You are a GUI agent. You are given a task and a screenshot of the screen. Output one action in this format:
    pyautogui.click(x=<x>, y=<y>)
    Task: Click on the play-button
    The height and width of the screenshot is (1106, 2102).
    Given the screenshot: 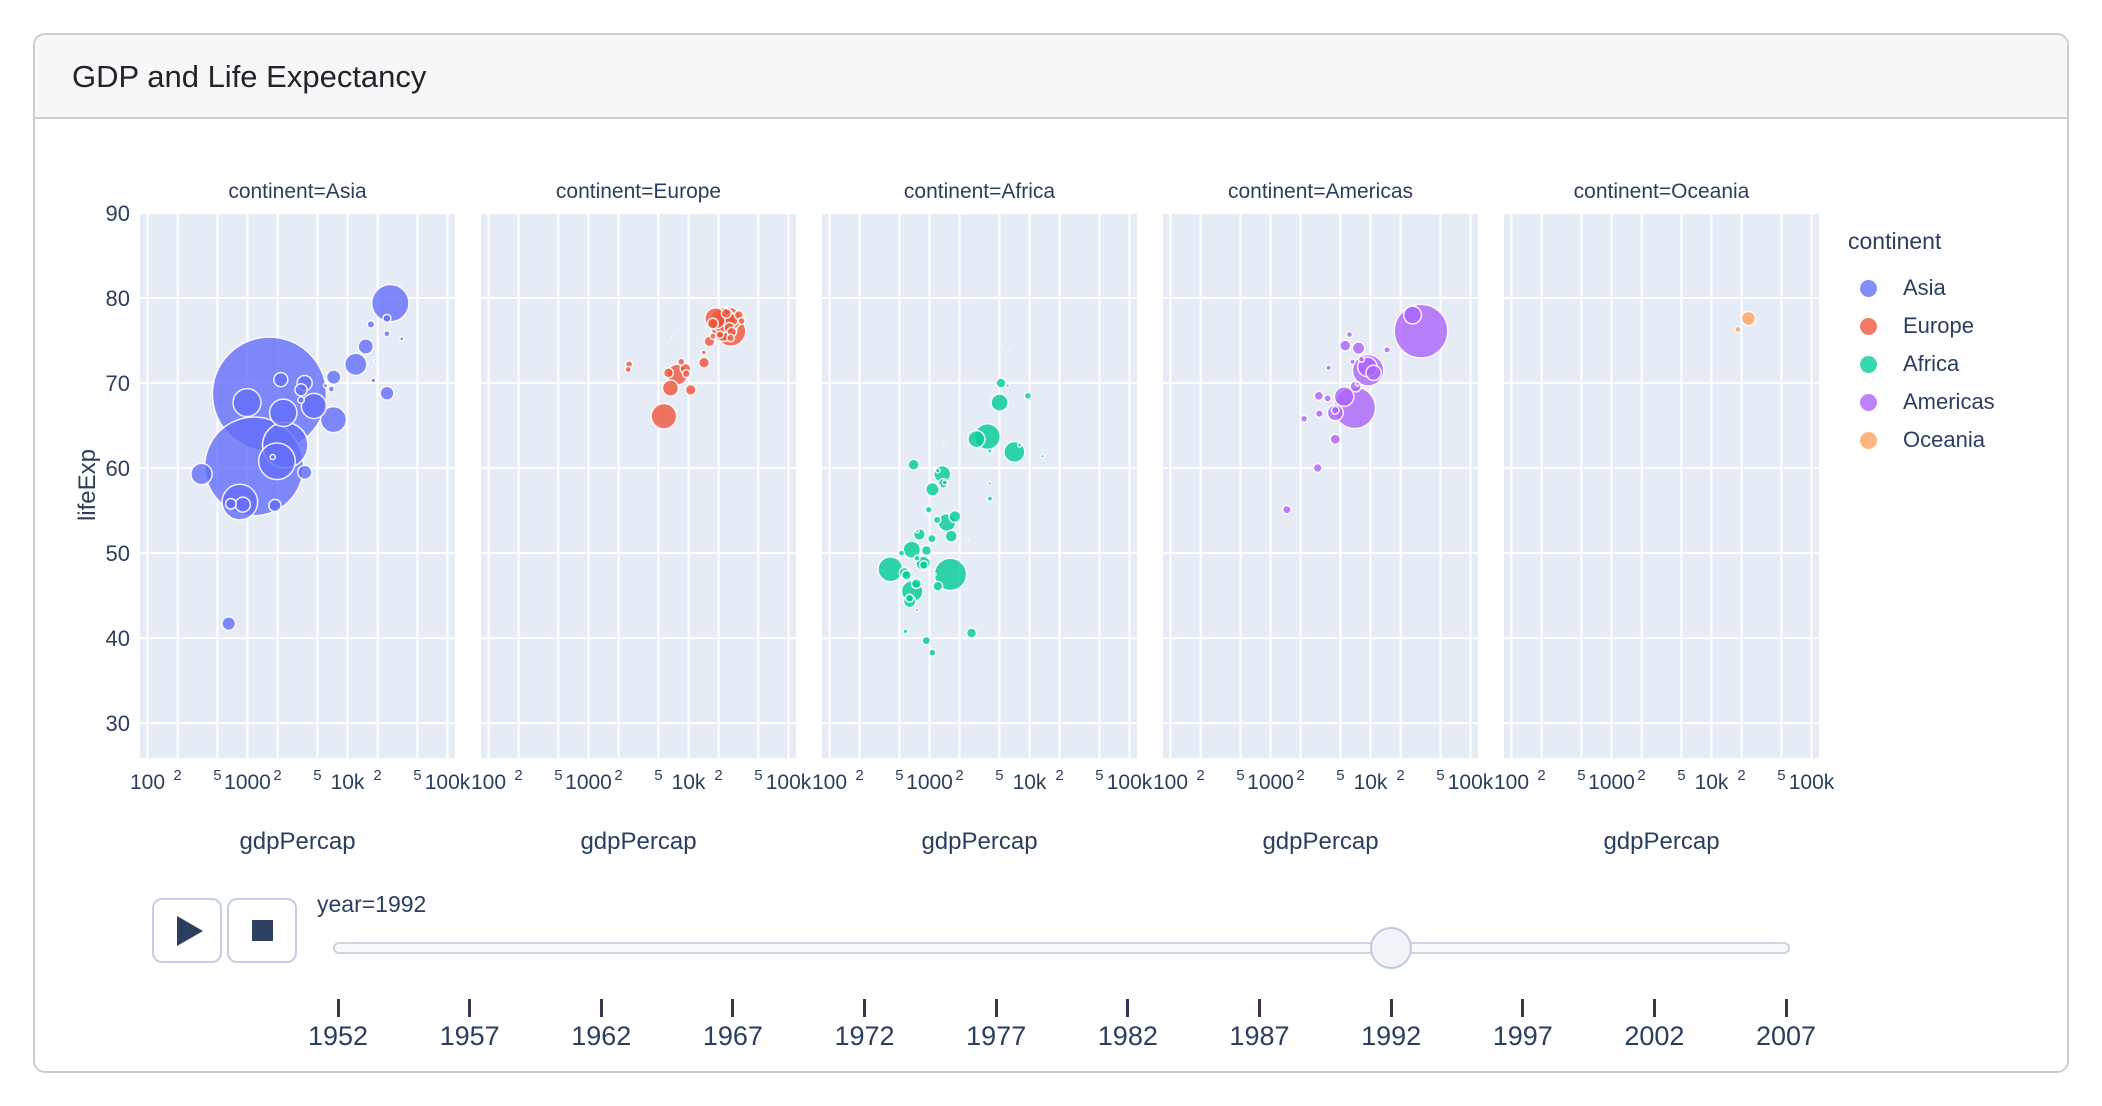 What is the action you would take?
    pyautogui.click(x=187, y=930)
    